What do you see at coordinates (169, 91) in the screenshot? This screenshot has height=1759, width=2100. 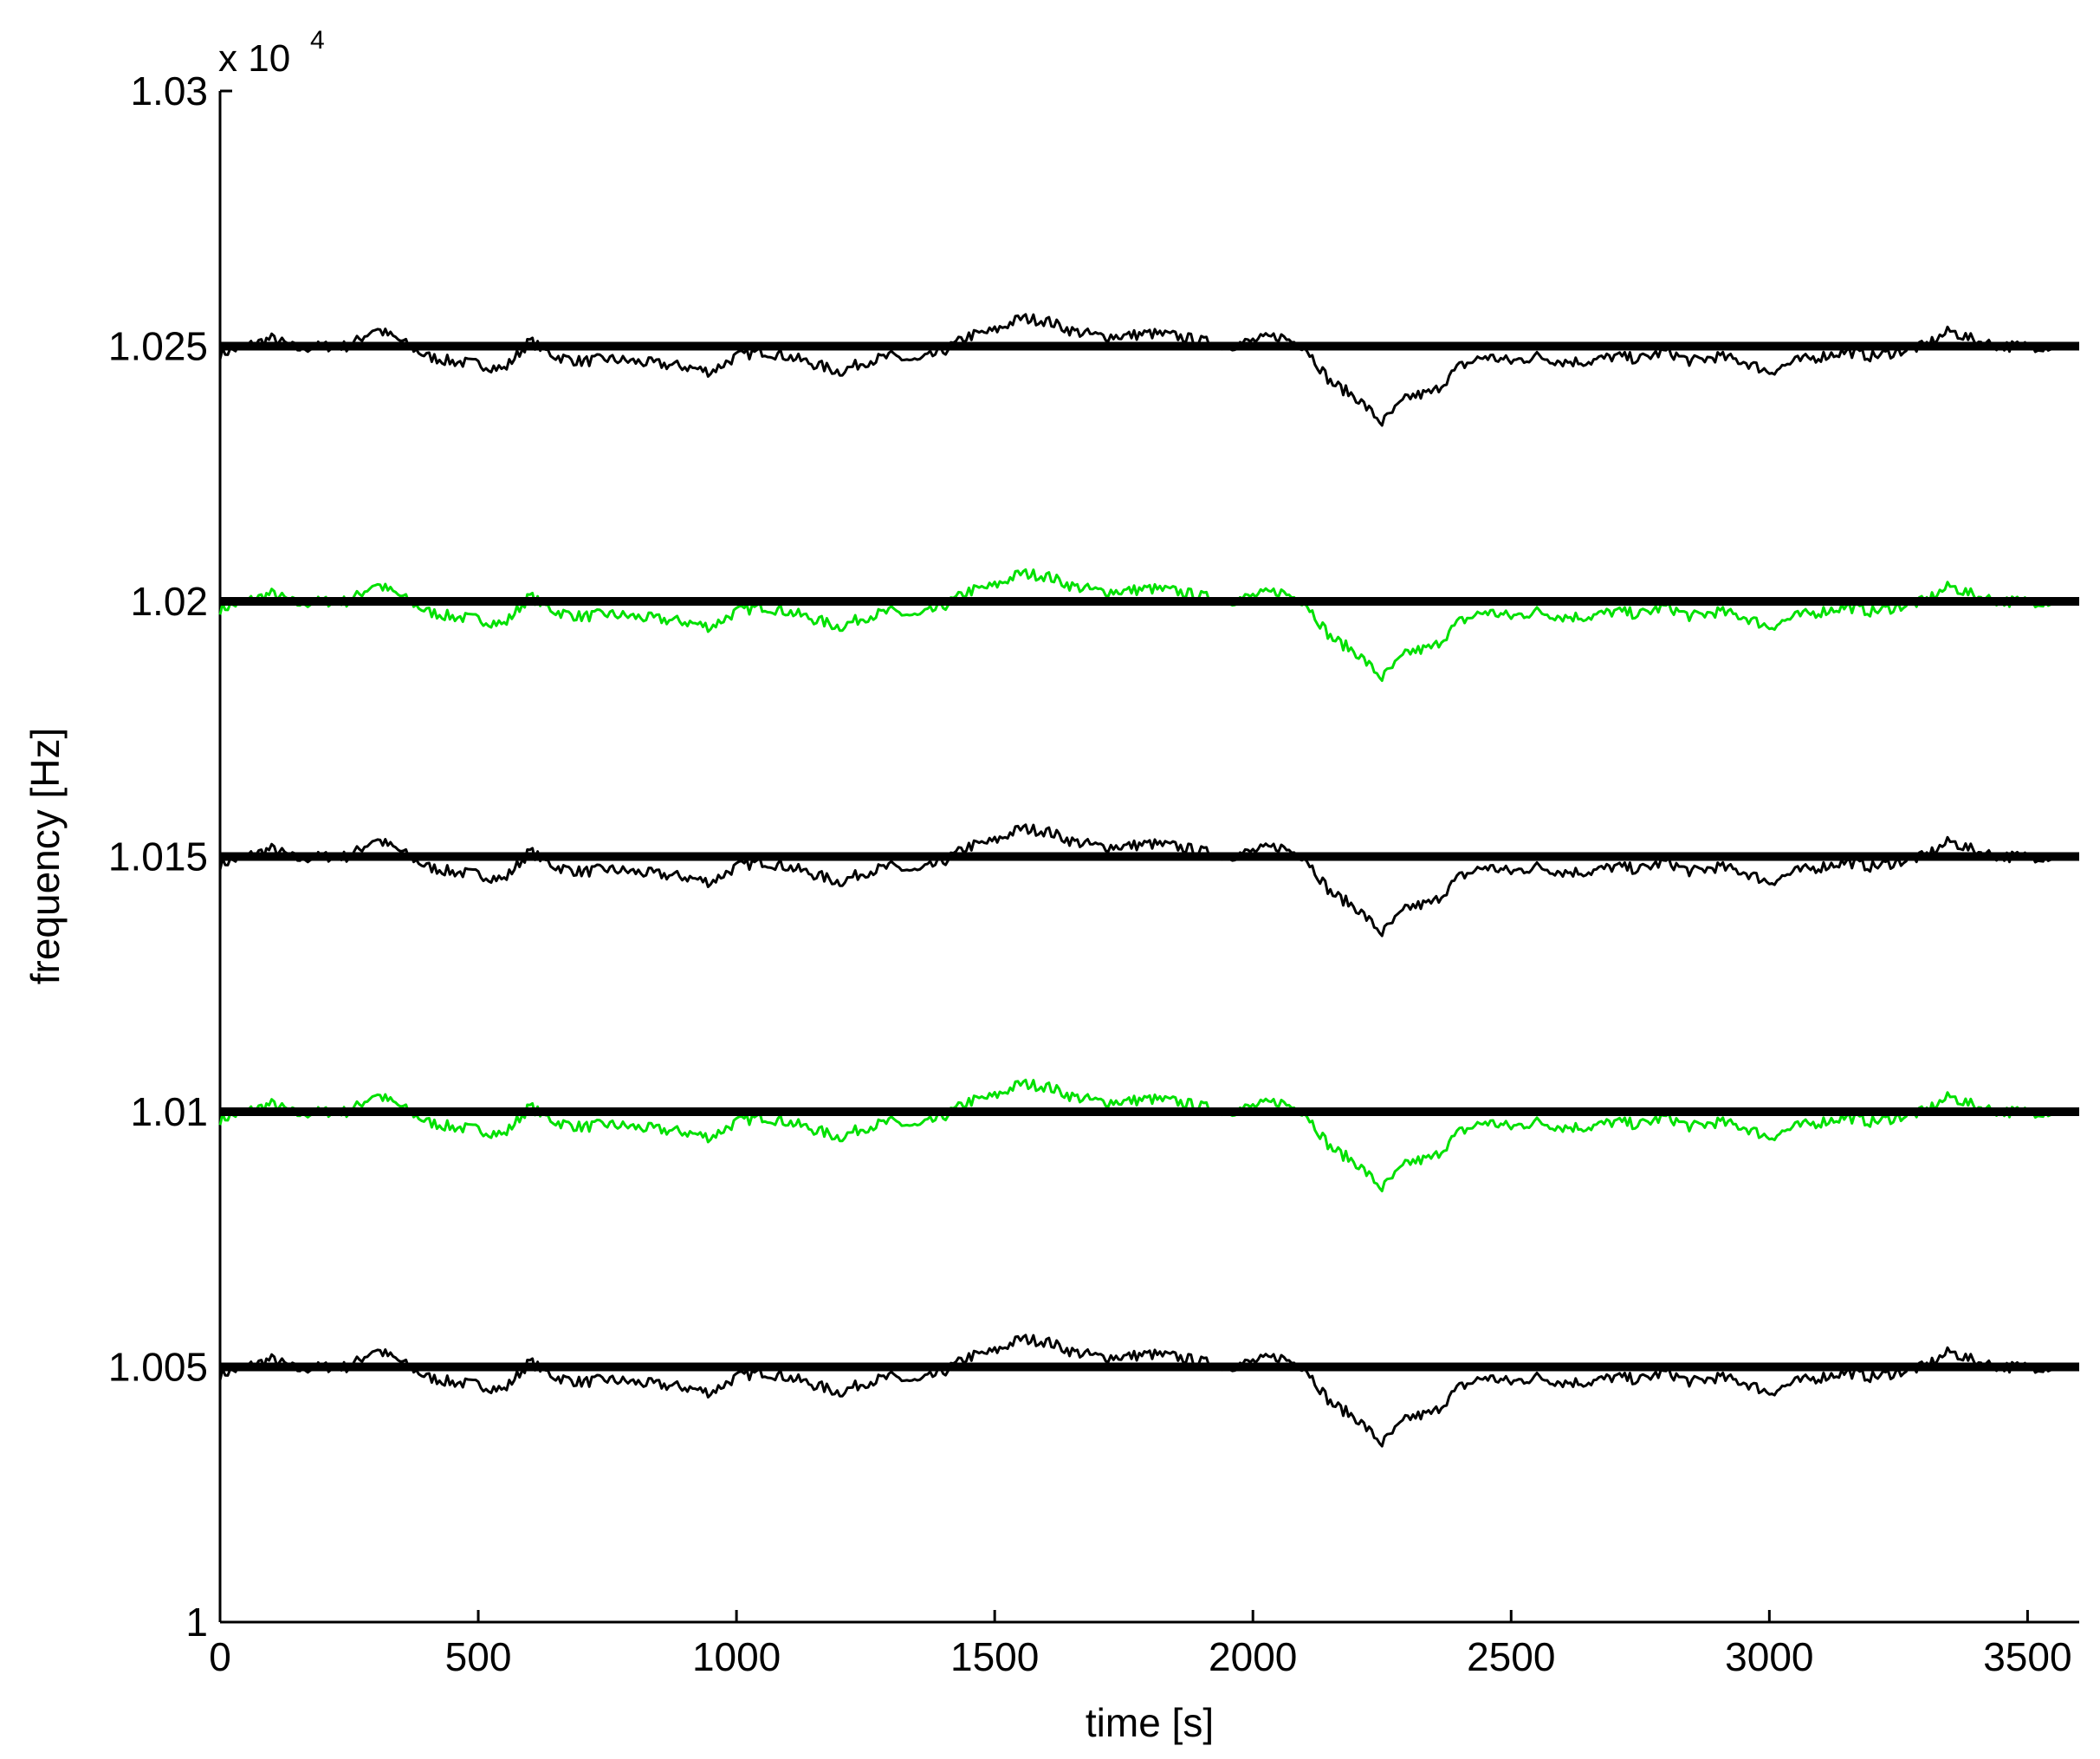 I see `y-tick-label: 1.03` at bounding box center [169, 91].